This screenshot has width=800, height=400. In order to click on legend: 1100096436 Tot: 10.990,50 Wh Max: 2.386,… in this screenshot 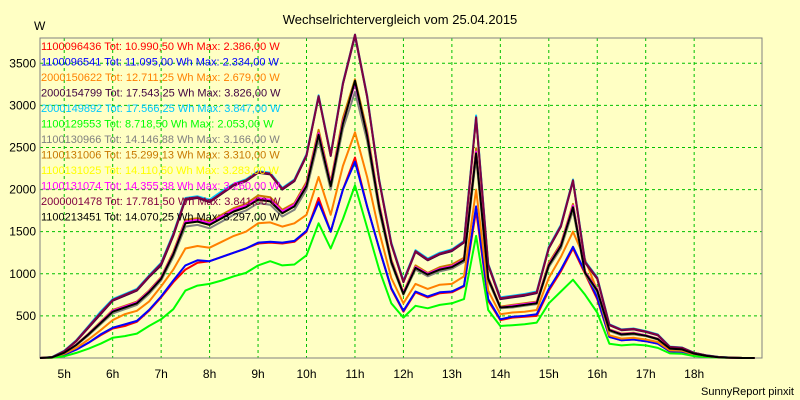, I will do `click(161, 132)`.